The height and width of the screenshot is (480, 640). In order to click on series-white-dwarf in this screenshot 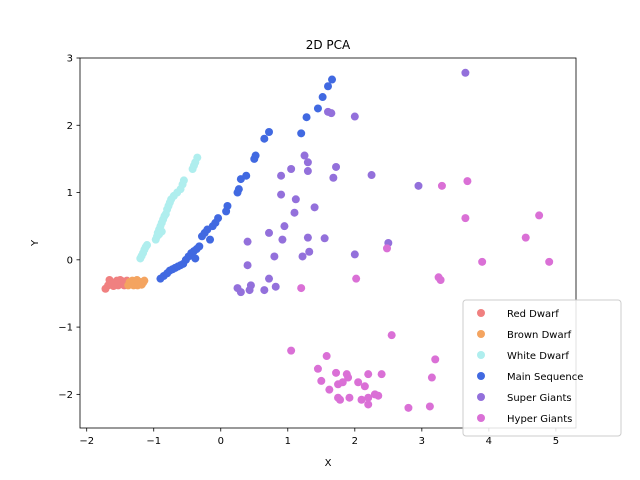, I will do `click(169, 208)`.